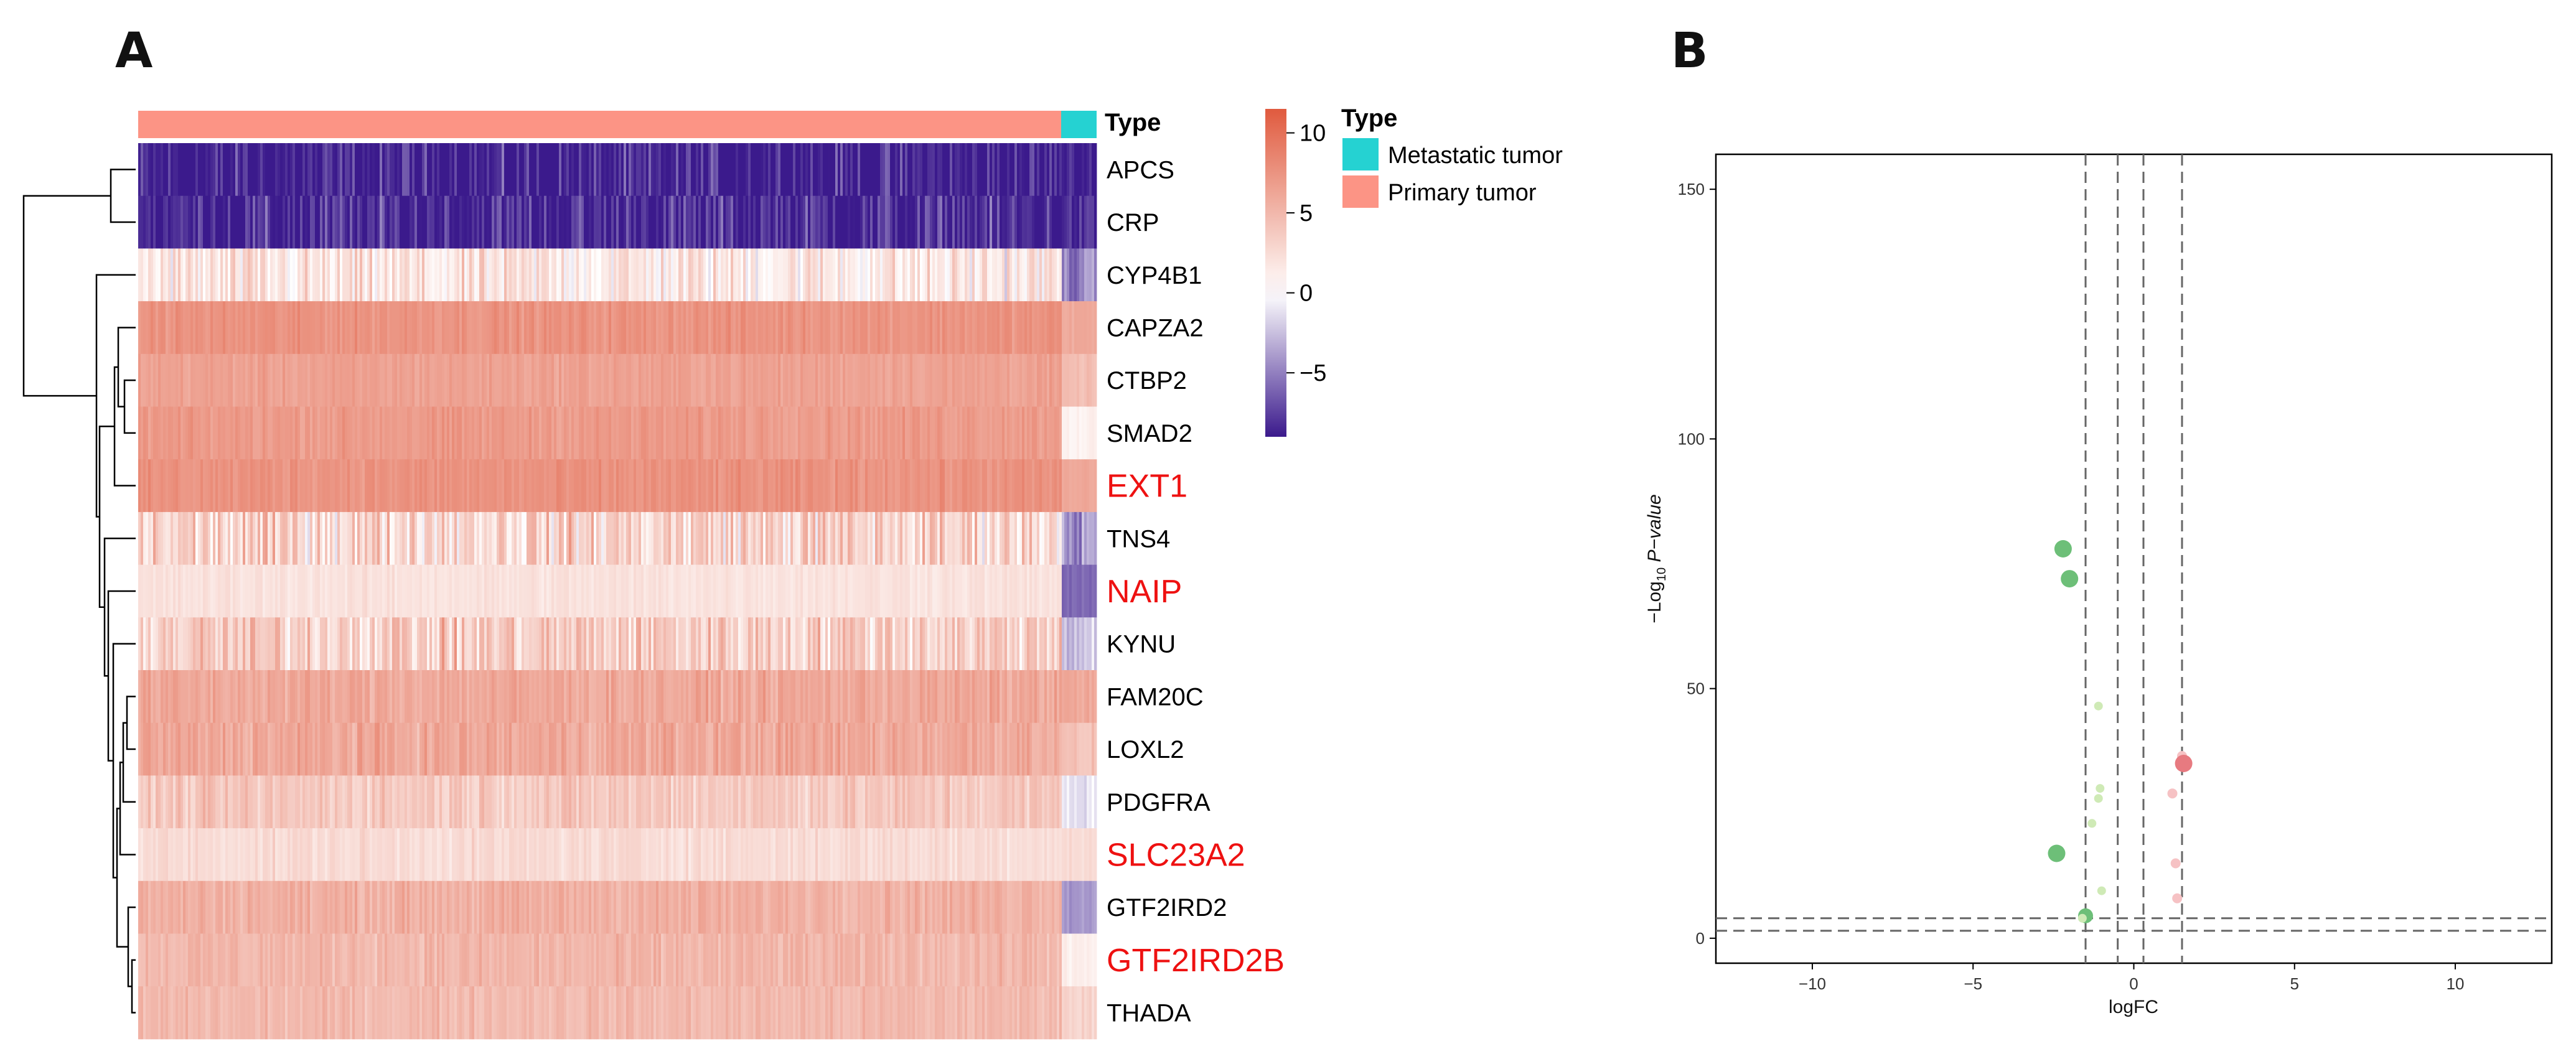 The width and height of the screenshot is (2576, 1064). I want to click on heatmap-row-capza2, so click(617, 328).